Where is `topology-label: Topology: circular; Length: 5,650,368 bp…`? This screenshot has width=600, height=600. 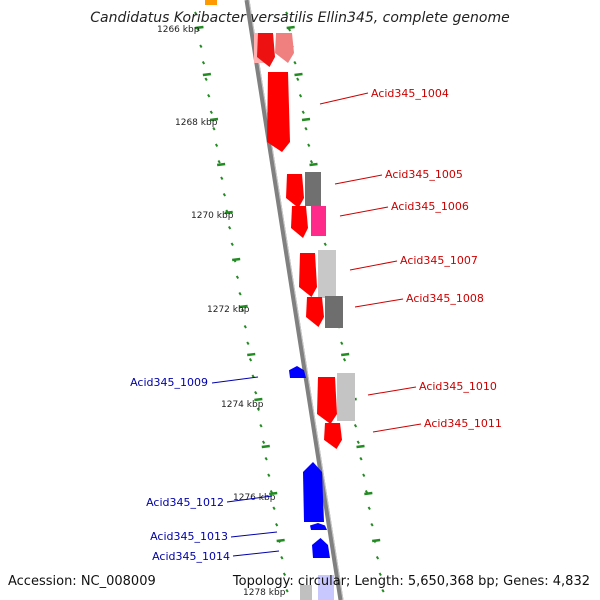
topology-label: Topology: circular; Length: 5,650,368 bp… is located at coordinates (411, 581).